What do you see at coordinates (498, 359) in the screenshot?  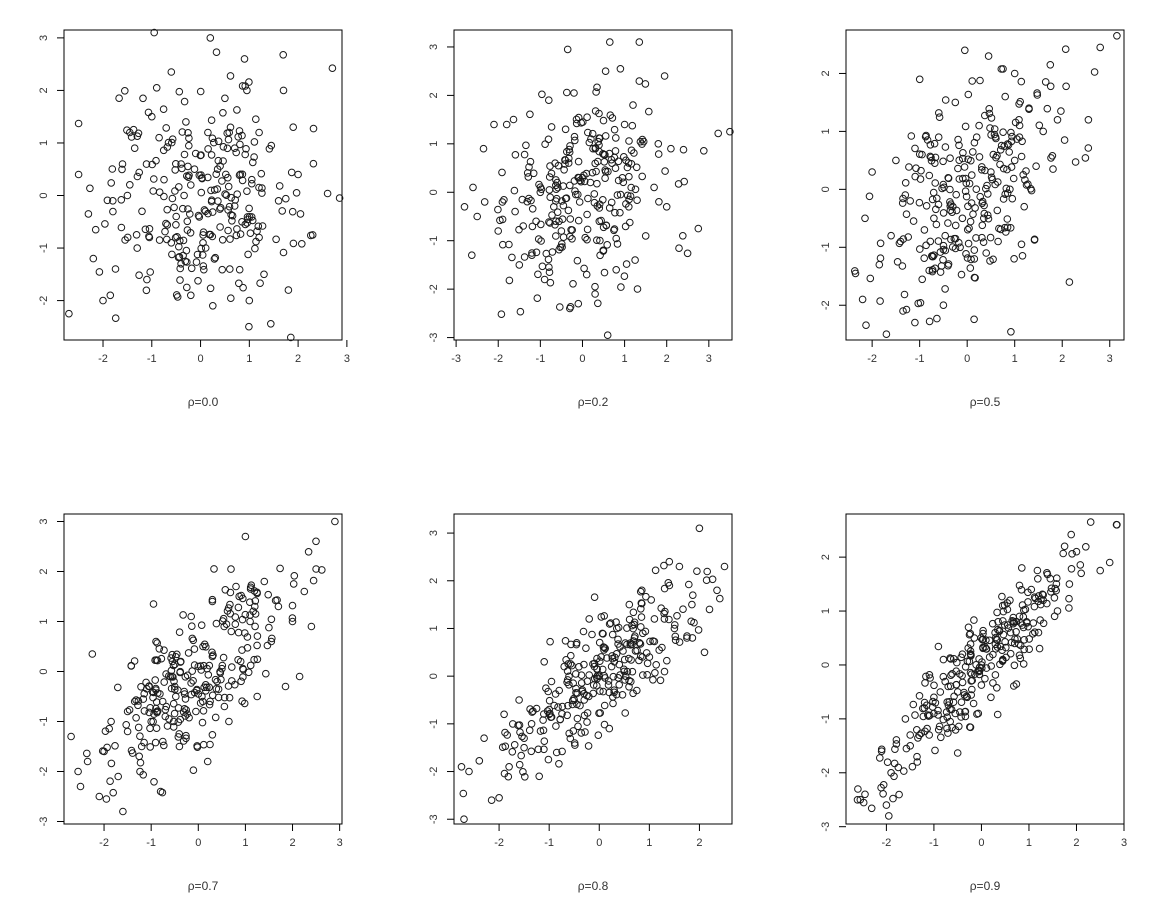 I see `x-tick-label: -2` at bounding box center [498, 359].